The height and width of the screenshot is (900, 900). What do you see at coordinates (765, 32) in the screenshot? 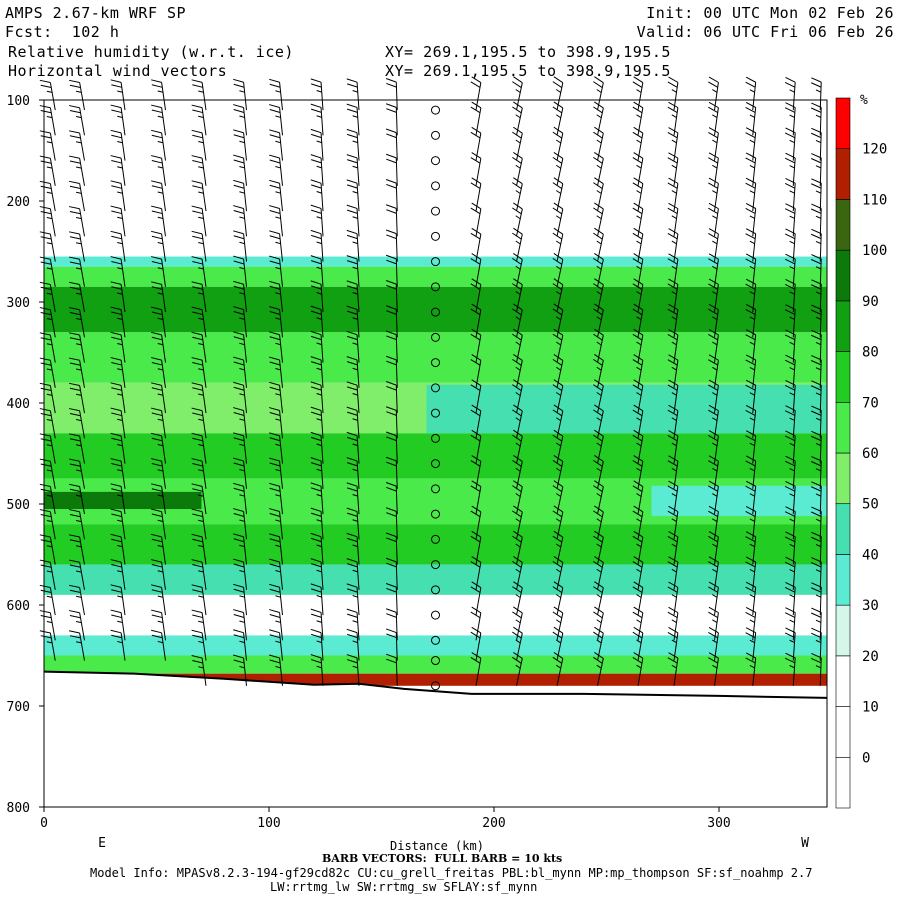
I see `valid-time: Valid: 06 UTC Fri 06 Feb 26` at bounding box center [765, 32].